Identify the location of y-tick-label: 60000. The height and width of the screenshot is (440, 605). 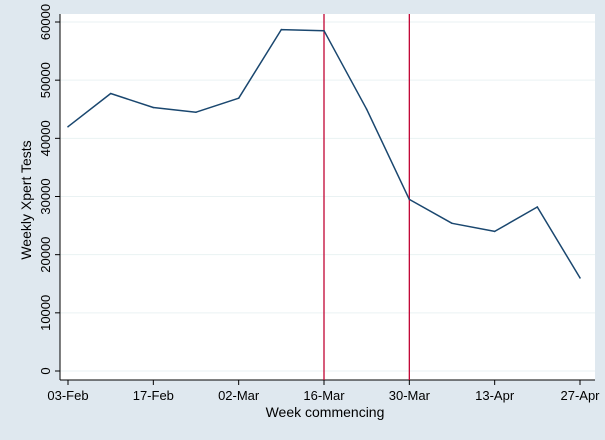
(45, 22).